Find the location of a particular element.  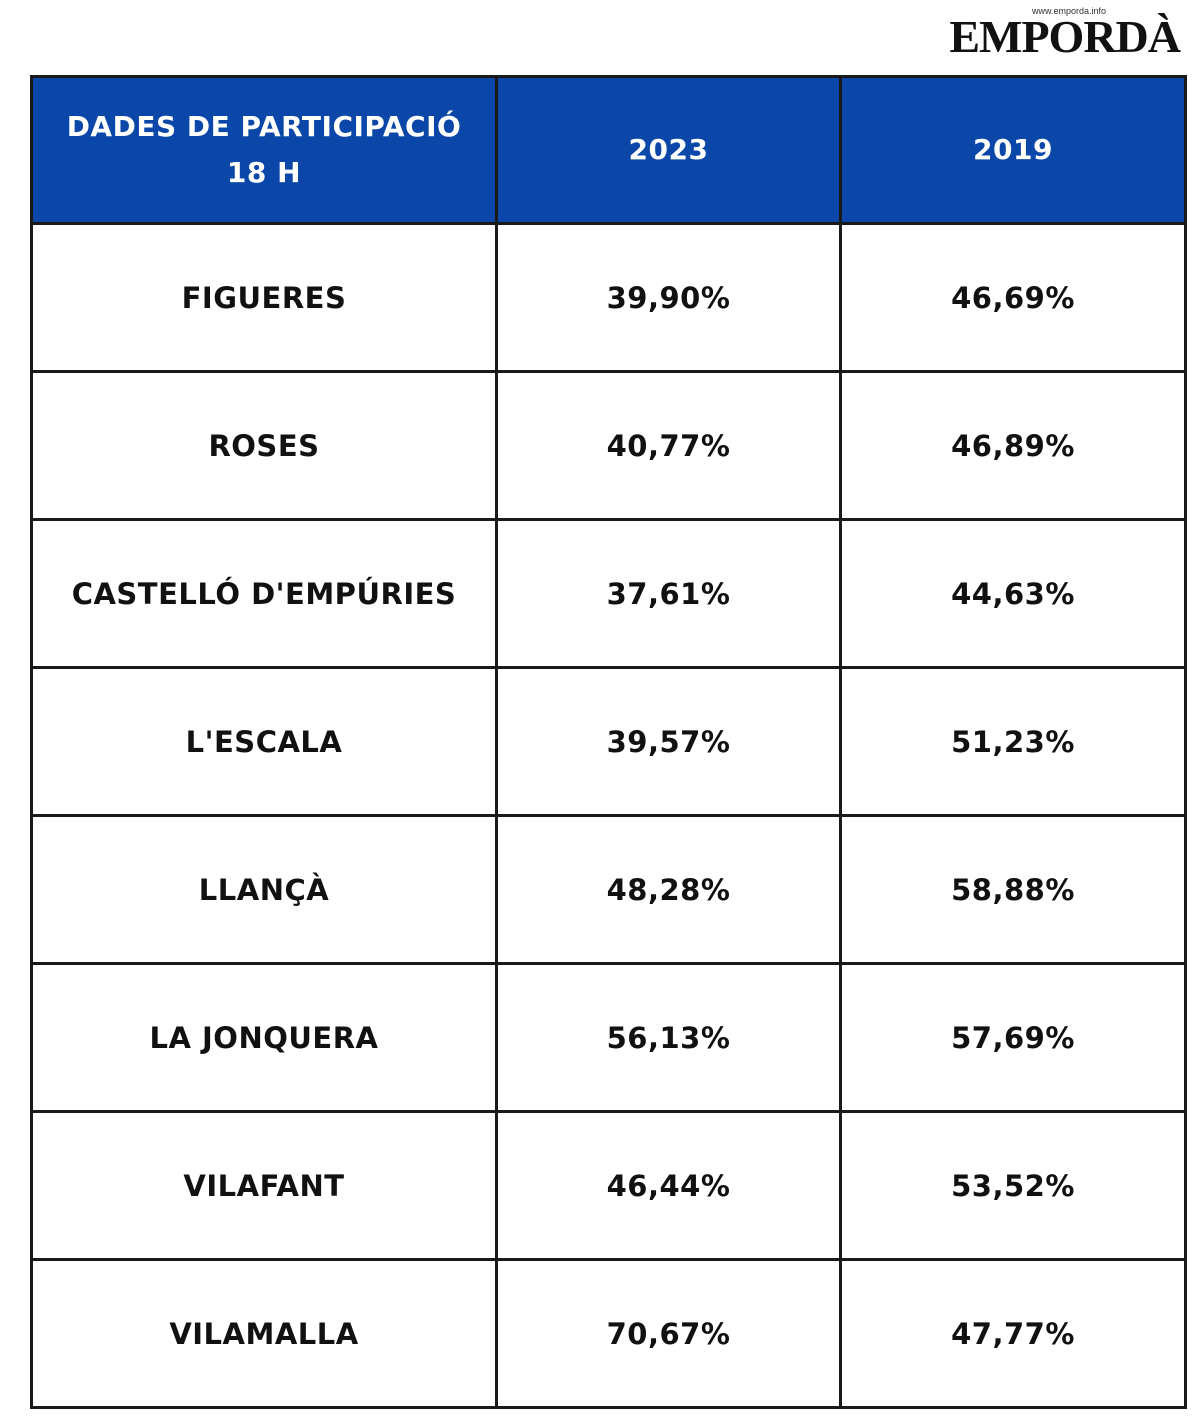

table-row: L'ESCALA 39,57% 51,23% is located at coordinates (608, 741).